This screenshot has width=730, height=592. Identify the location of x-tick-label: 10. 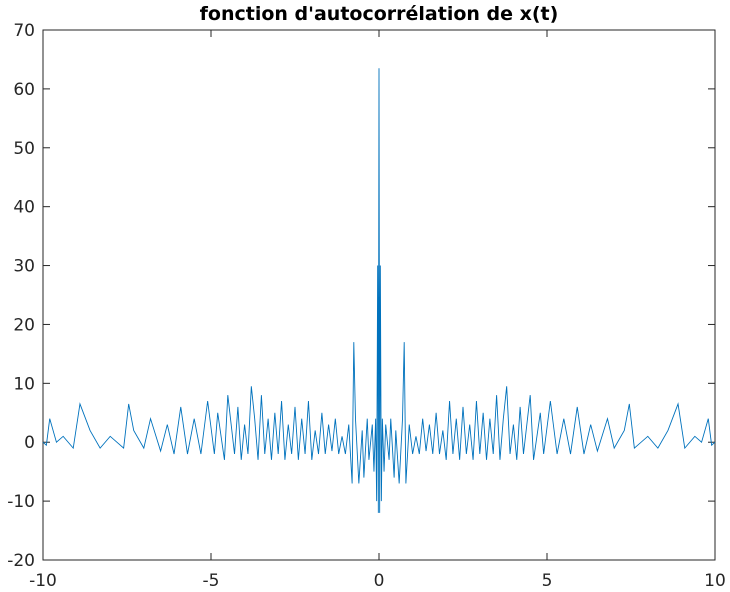
(715, 581).